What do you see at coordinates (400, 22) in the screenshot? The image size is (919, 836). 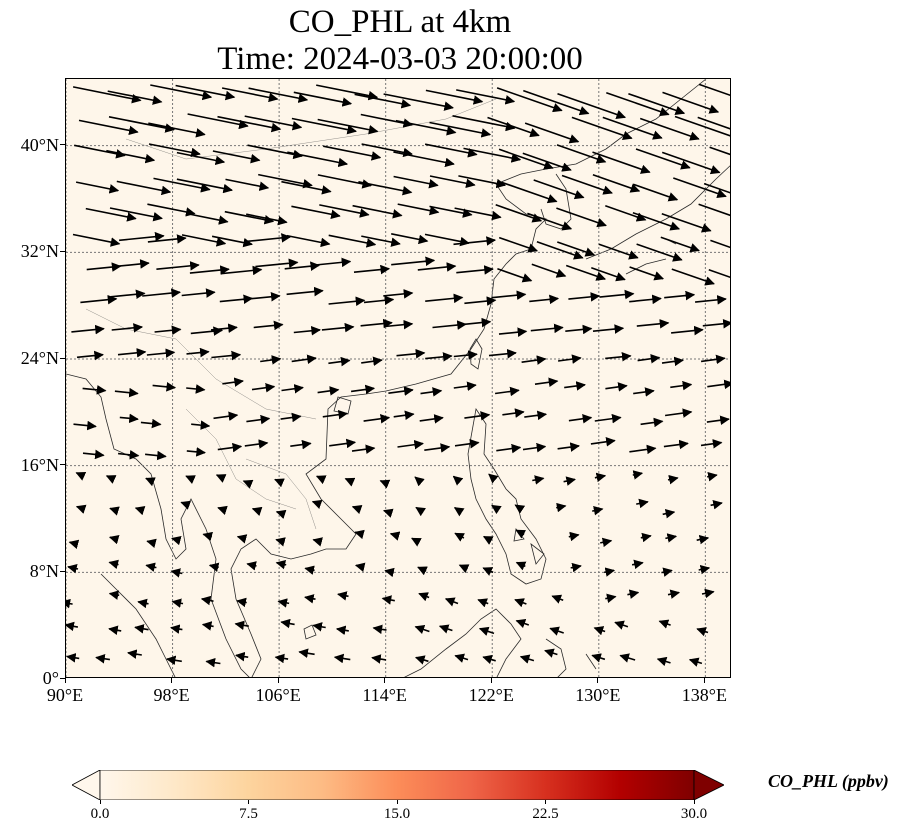 I see `figure-title: CO_PHL at 4km` at bounding box center [400, 22].